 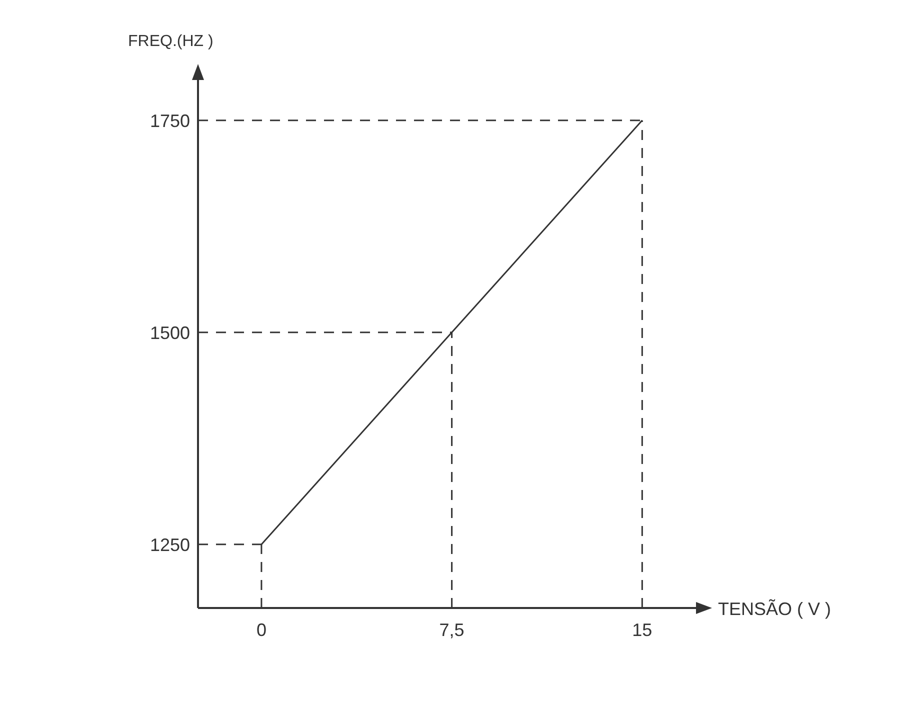 I want to click on x-tick-label: 0, so click(x=261, y=630).